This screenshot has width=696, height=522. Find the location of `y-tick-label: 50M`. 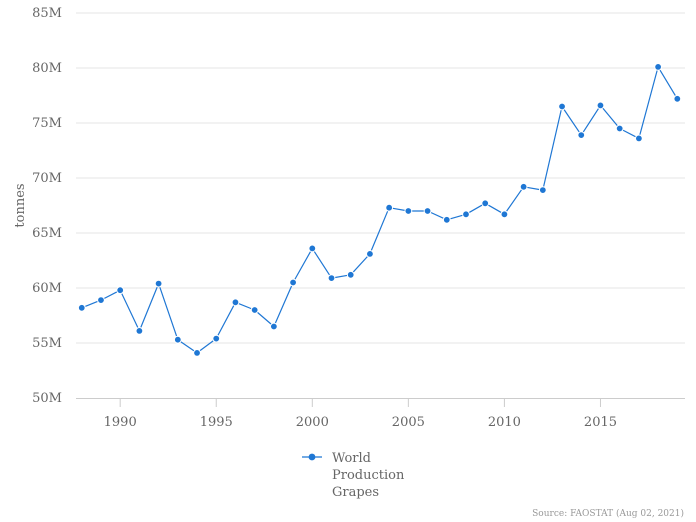

y-tick-label: 50M is located at coordinates (47, 398).